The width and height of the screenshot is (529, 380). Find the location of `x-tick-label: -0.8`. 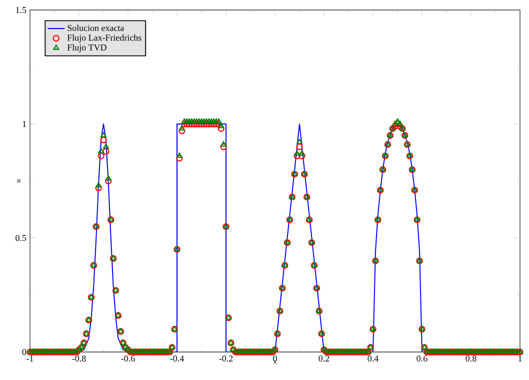

x-tick-label: -0.8 is located at coordinates (79, 359).